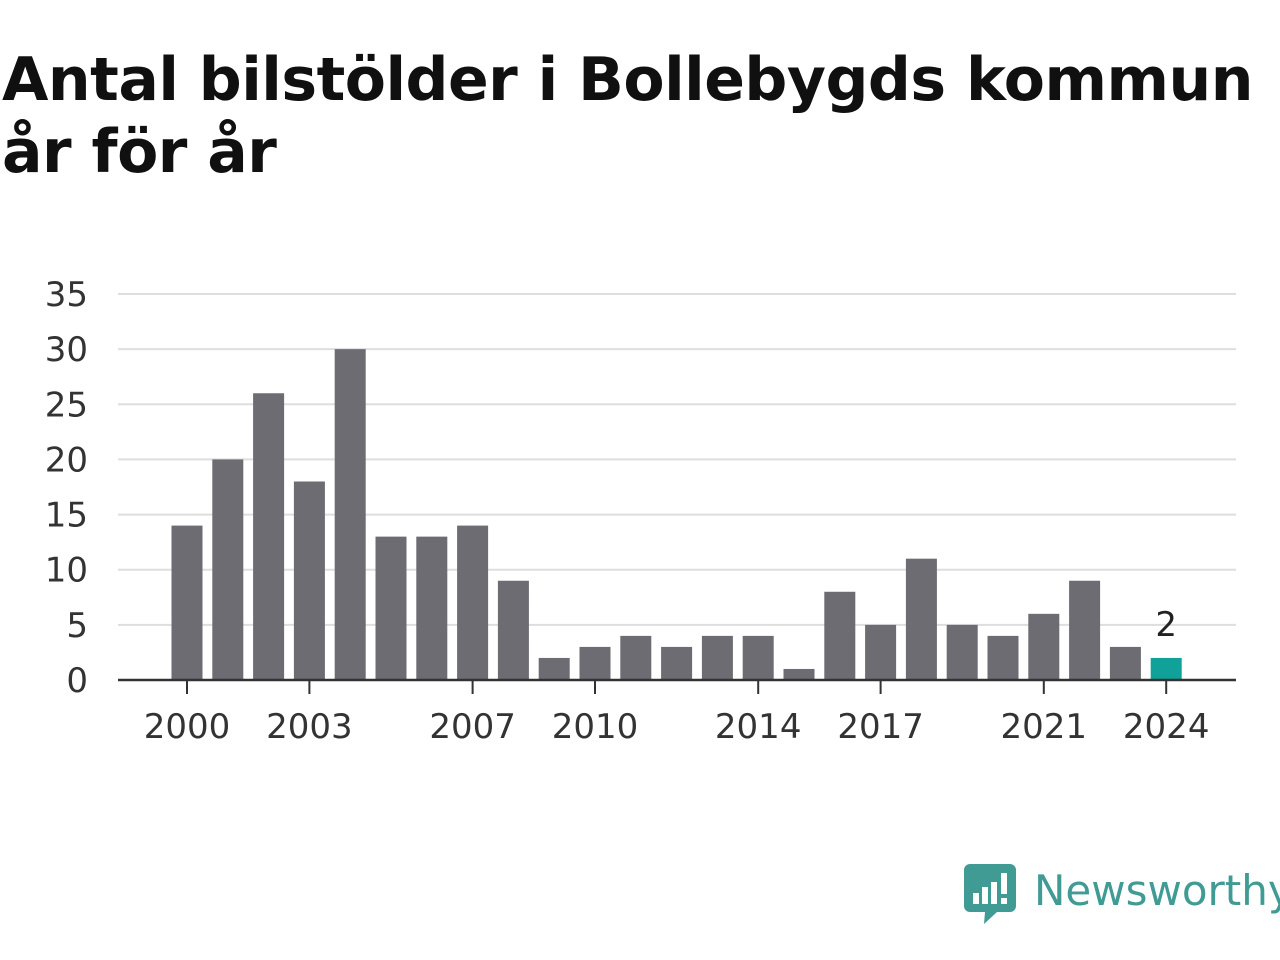 The height and width of the screenshot is (960, 1280). I want to click on bar-2017, so click(881, 652).